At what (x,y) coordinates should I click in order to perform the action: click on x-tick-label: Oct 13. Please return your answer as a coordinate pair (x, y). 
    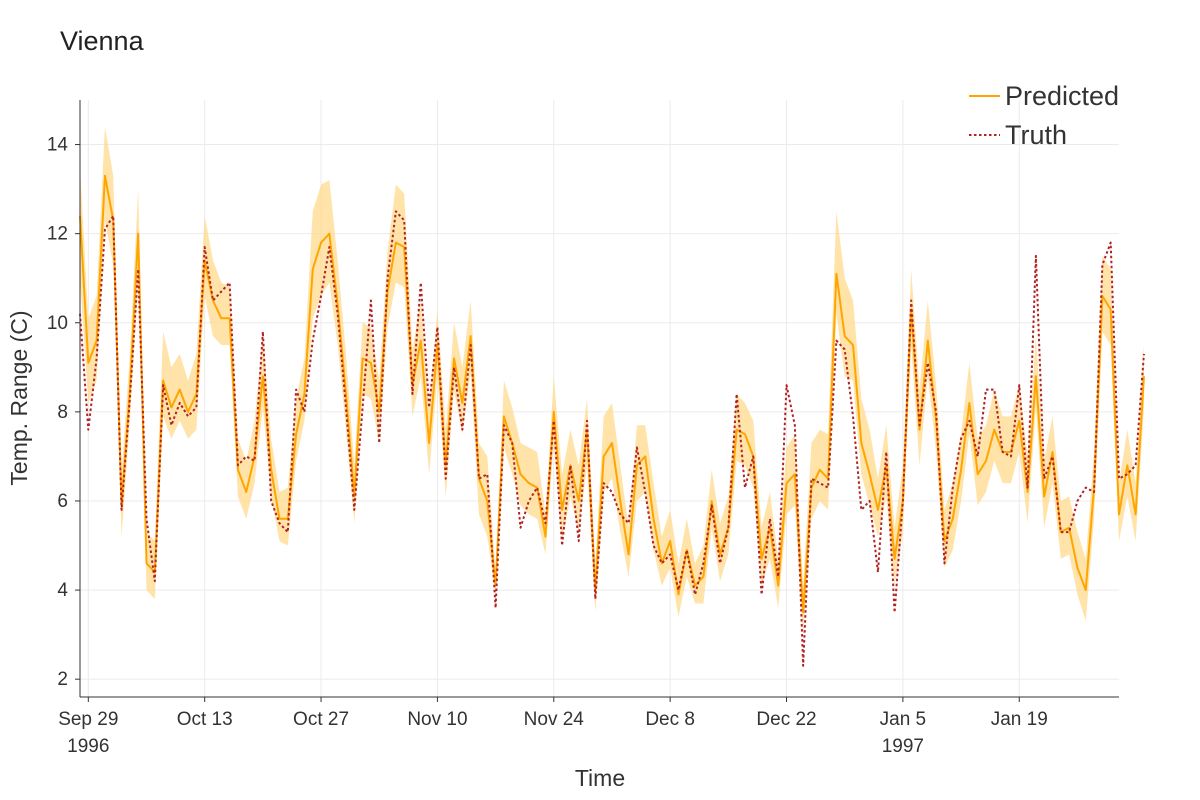
    Looking at the image, I should click on (205, 719).